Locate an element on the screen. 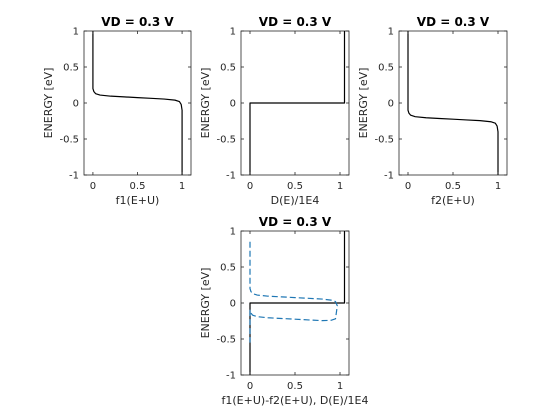 This screenshot has height=420, width=560. x-axis-label: f2(E+U) is located at coordinates (453, 200).